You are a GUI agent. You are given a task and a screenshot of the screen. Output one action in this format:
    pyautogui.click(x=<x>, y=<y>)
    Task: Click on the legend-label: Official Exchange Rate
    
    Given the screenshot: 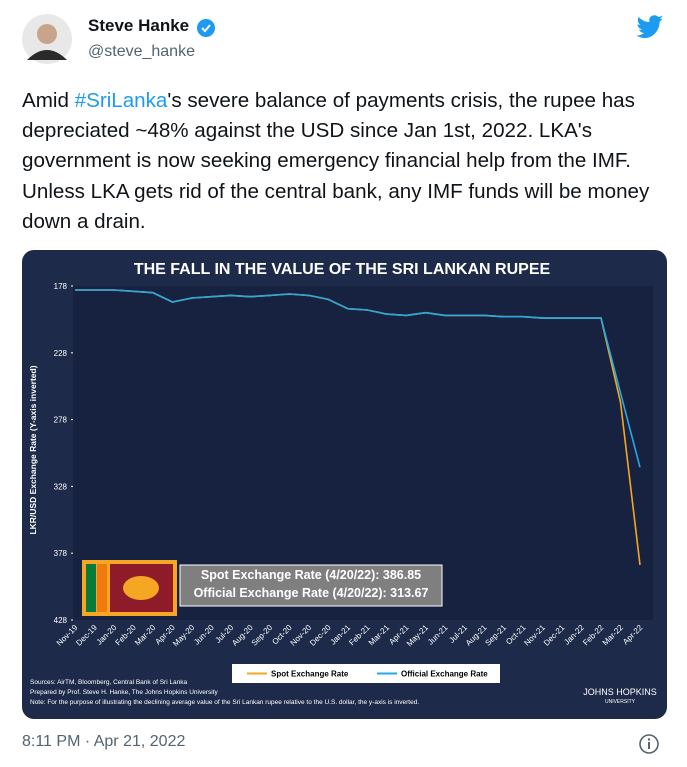 What is the action you would take?
    pyautogui.click(x=444, y=674)
    